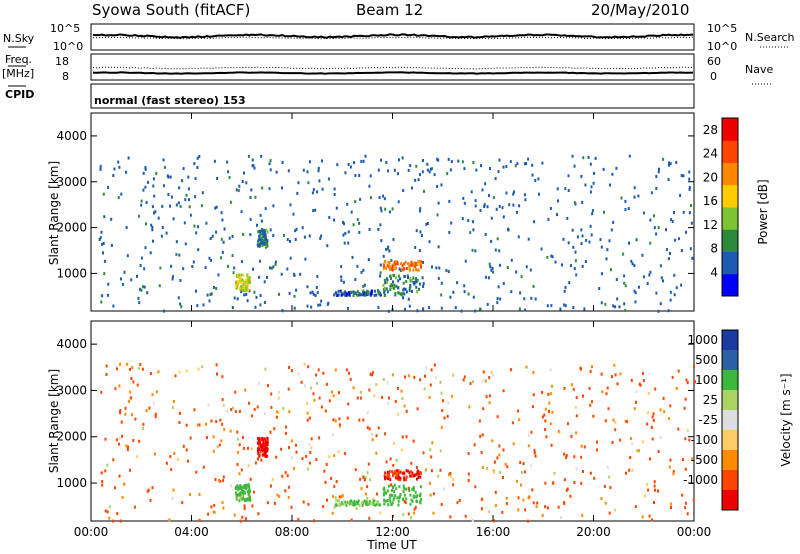 The height and width of the screenshot is (554, 800). Describe the element at coordinates (171, 10) in the screenshot. I see `station-title: Syowa South (fitACF)` at that location.